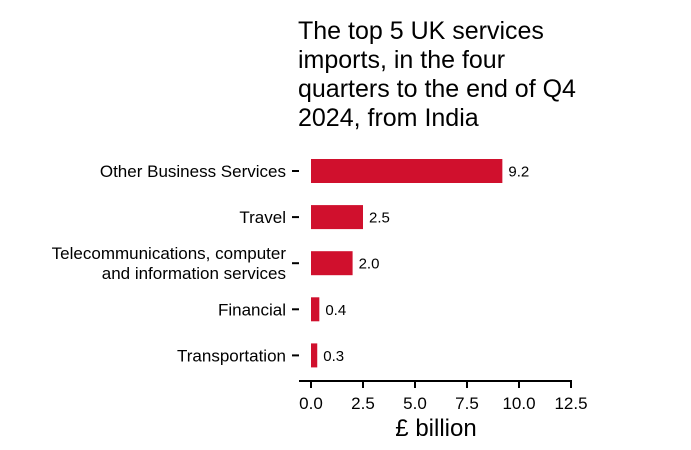 The width and height of the screenshot is (691, 450). Describe the element at coordinates (407, 263) in the screenshot. I see `bars` at that location.